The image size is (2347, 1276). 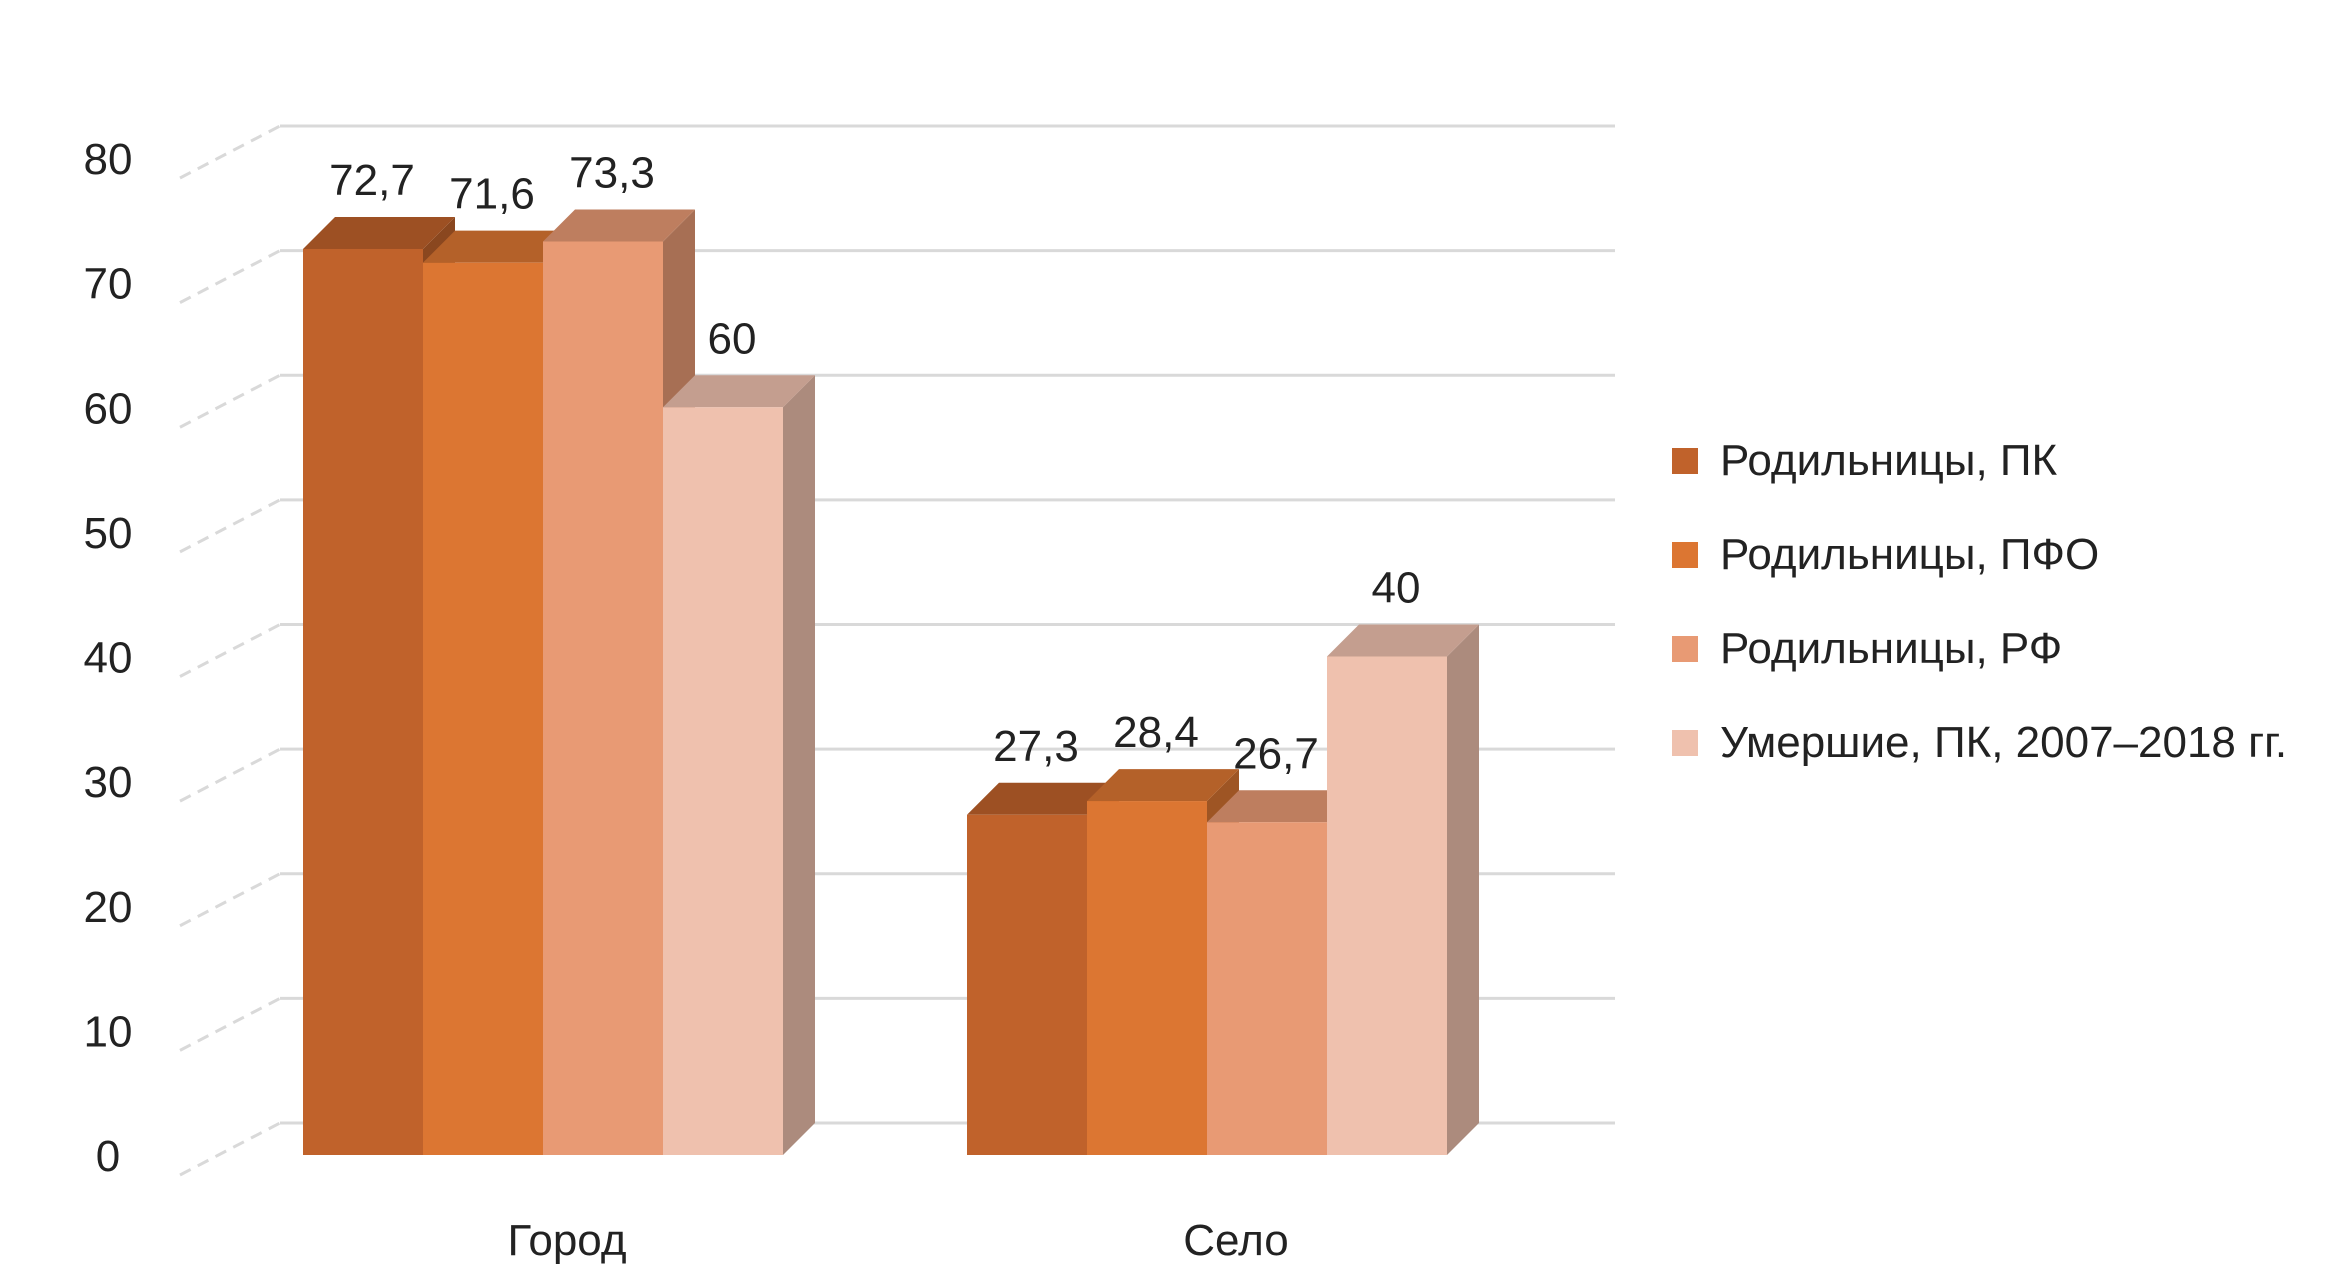 I want to click on data-label: 40, so click(x=1396, y=588).